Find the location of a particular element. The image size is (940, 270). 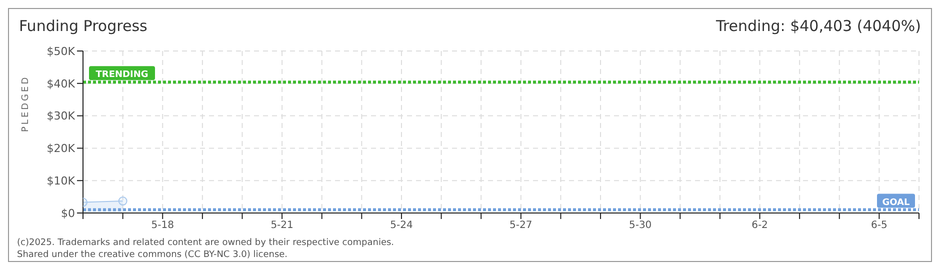

x-tick-label: 5-24 is located at coordinates (401, 226).